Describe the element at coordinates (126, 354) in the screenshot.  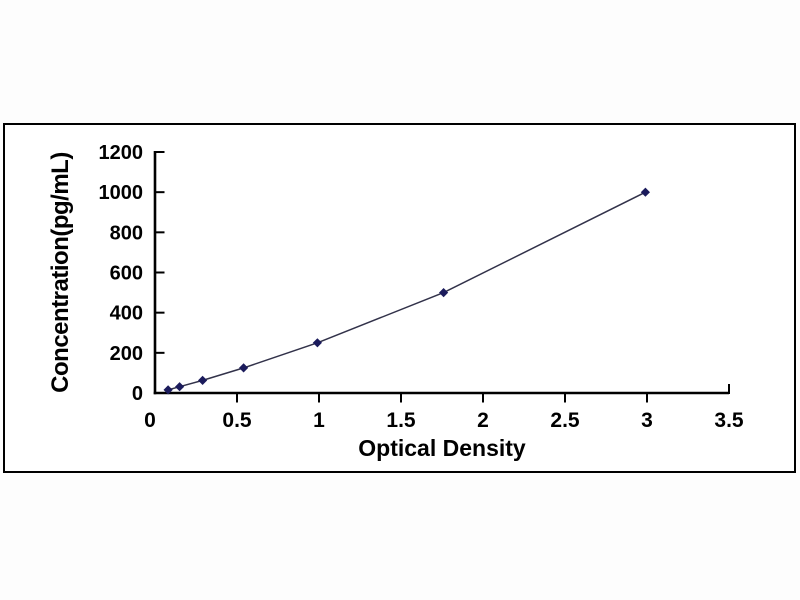
I see `y-tick-label: 200` at that location.